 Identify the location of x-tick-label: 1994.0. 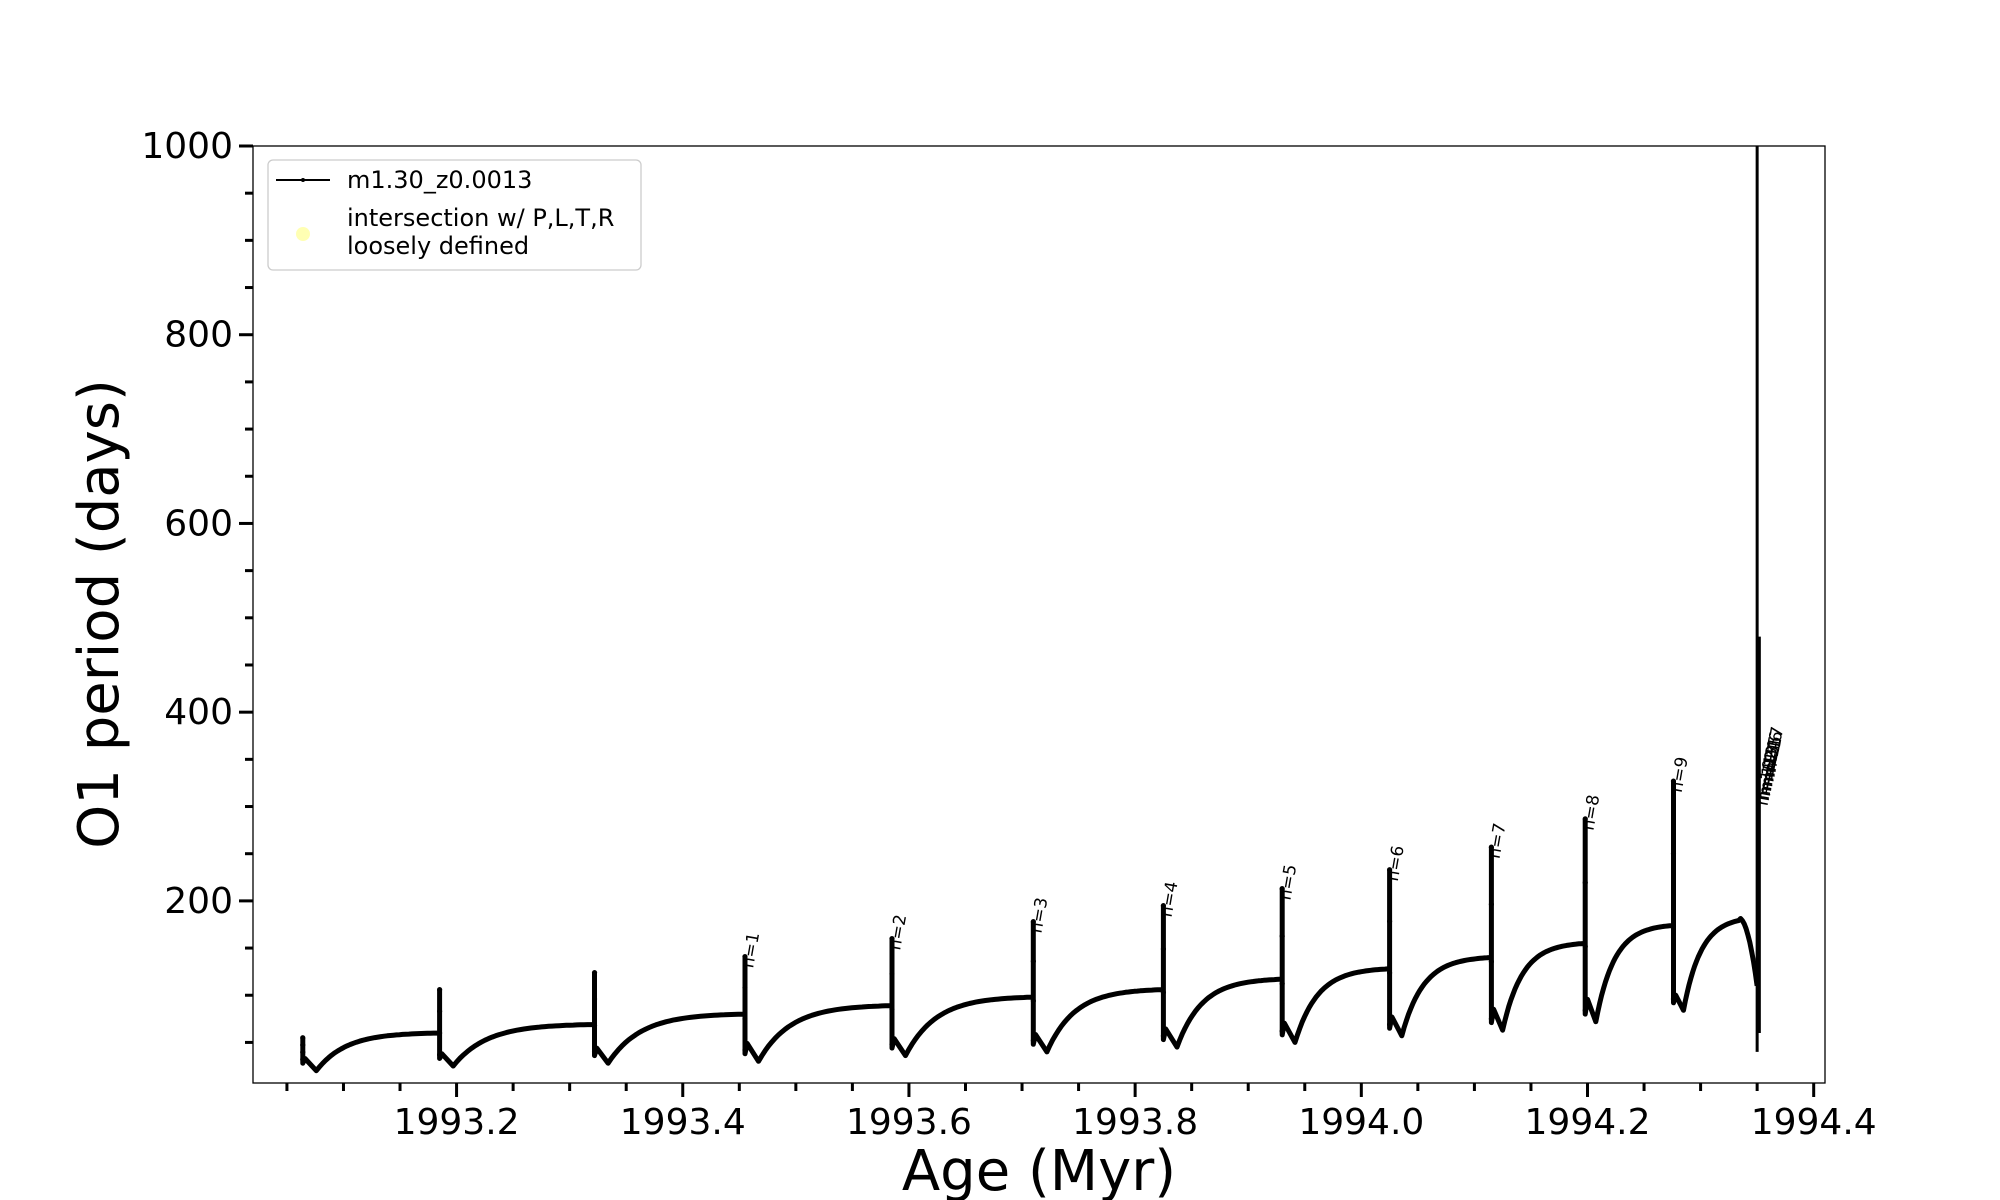
(1361, 1122).